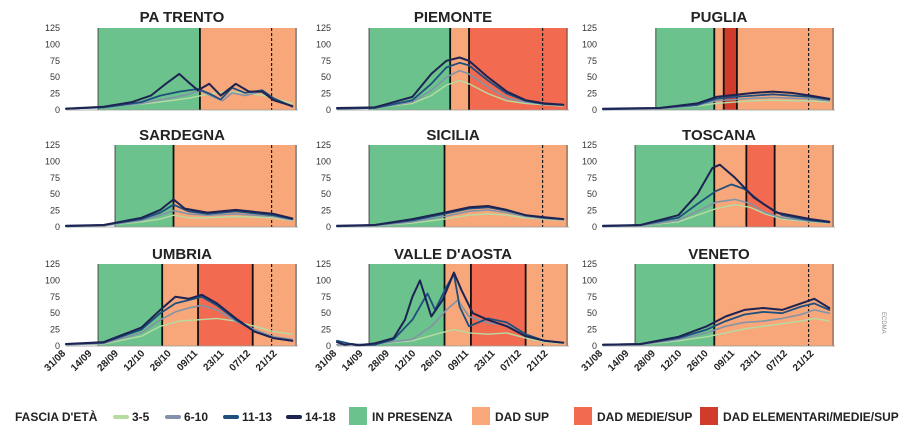  What do you see at coordinates (481, 416) in the screenshot?
I see `legend-zone-swatch-dad-sup` at bounding box center [481, 416].